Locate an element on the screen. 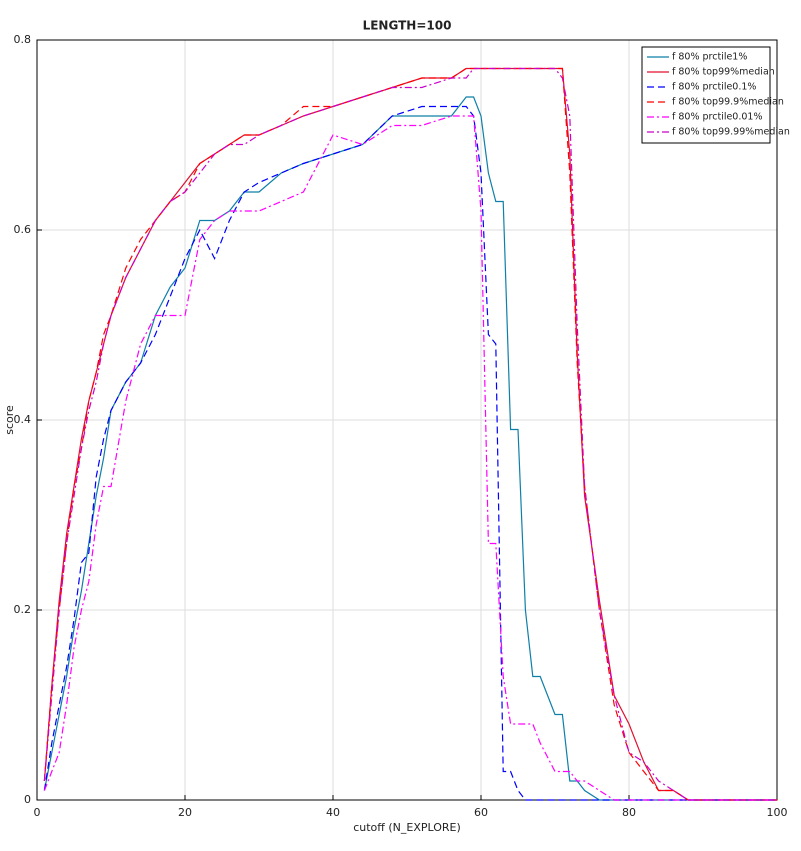 This screenshot has width=801, height=851. y-tick-label: 0.4 is located at coordinates (23, 419).